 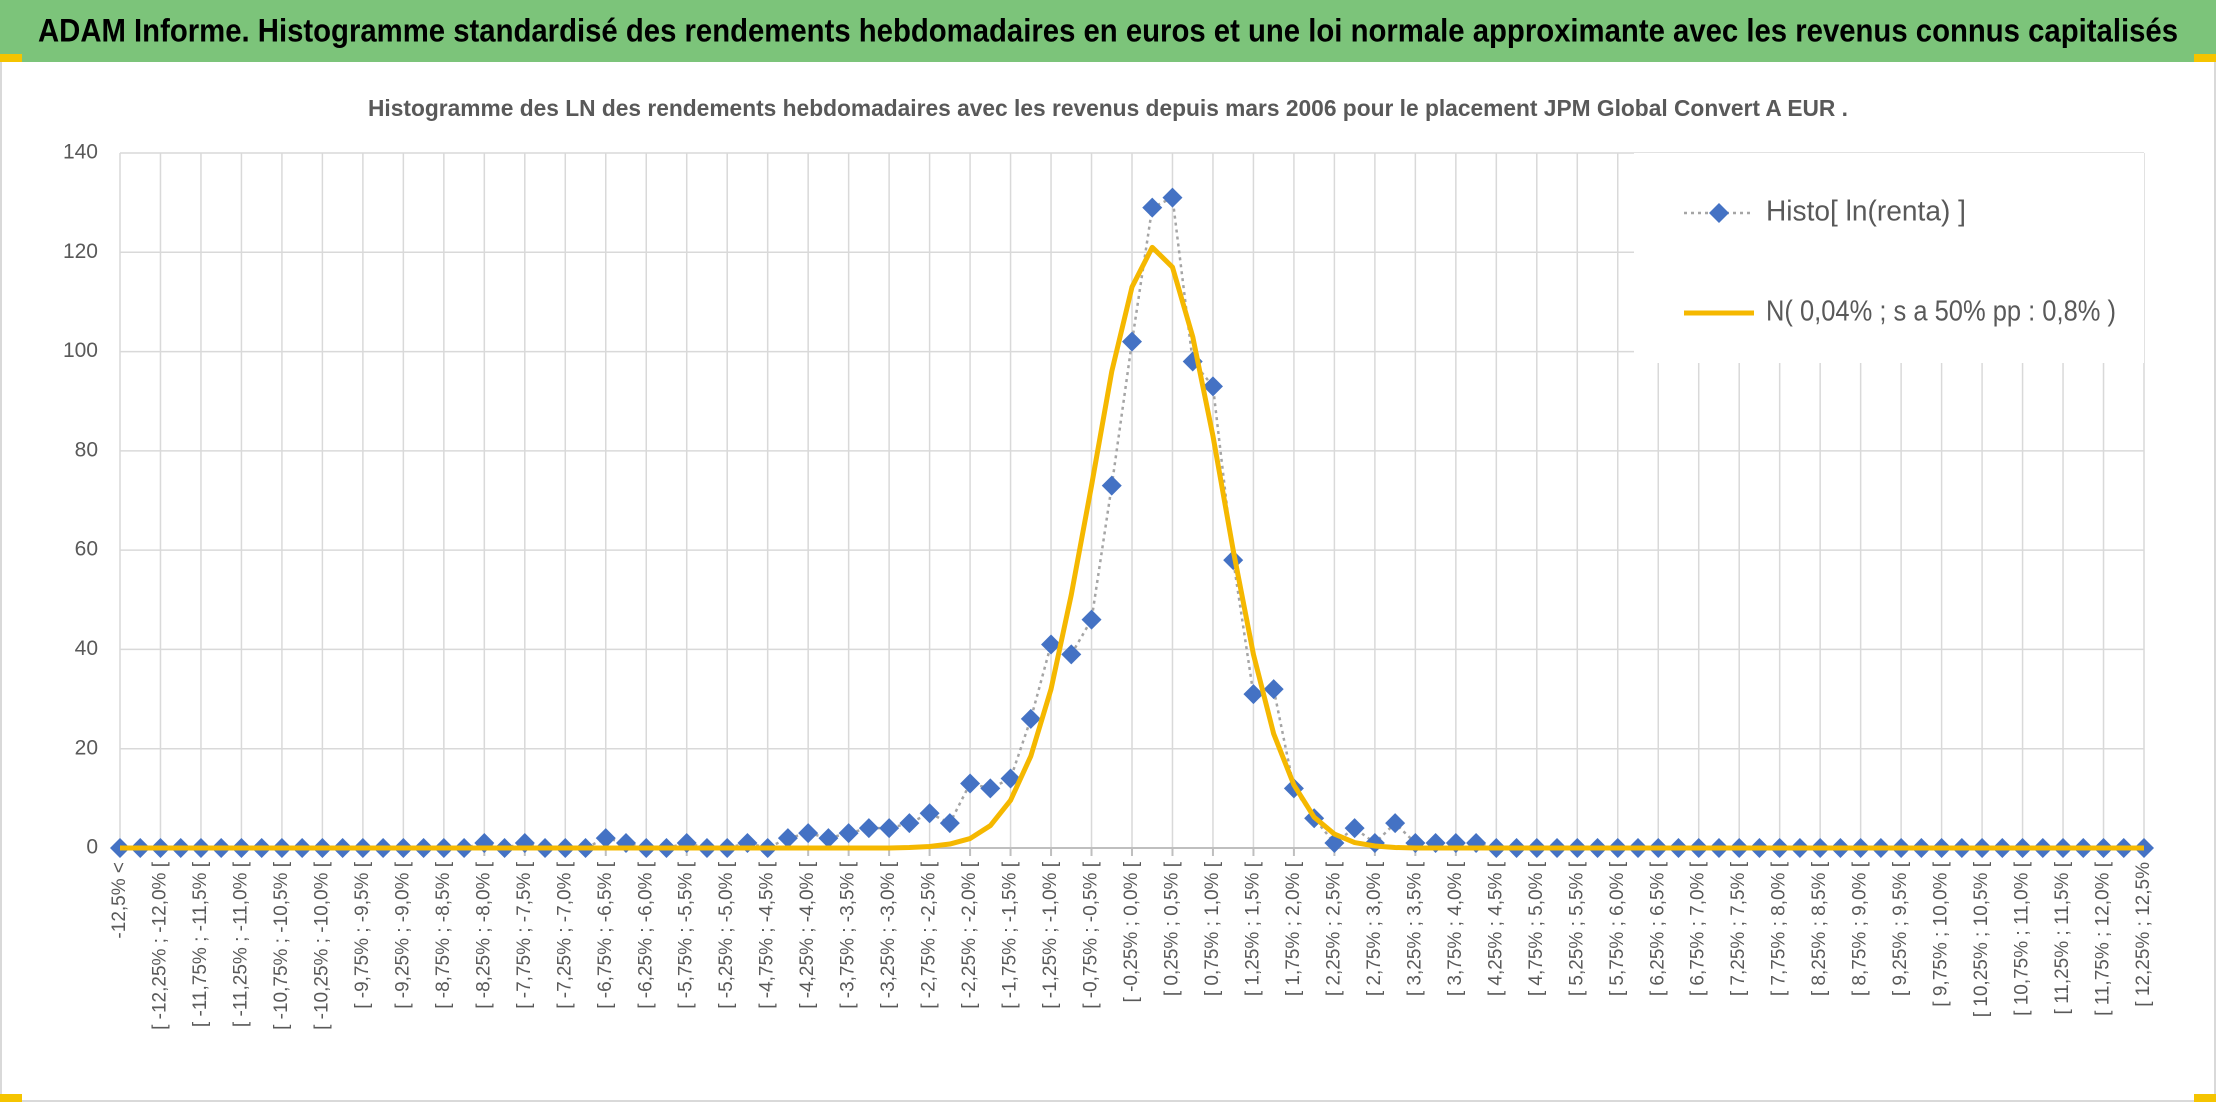 I want to click on x-tick-label: [ -0,25% ; 0,0% [, so click(x=1131, y=931).